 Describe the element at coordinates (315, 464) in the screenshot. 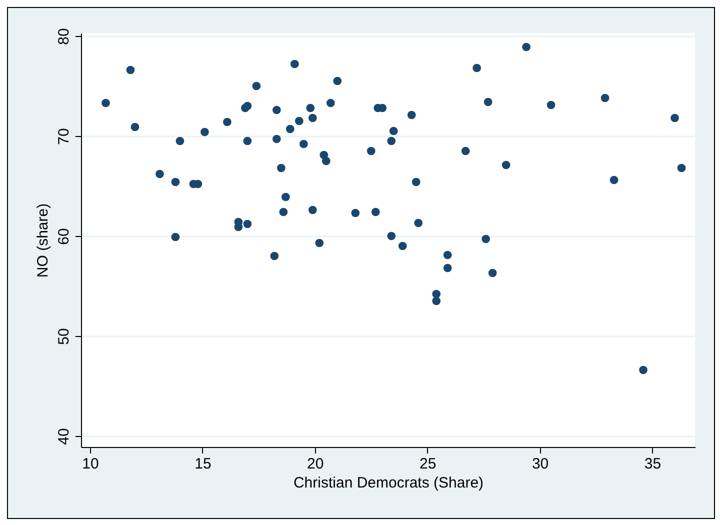

I see `x-tick-label: 20` at that location.